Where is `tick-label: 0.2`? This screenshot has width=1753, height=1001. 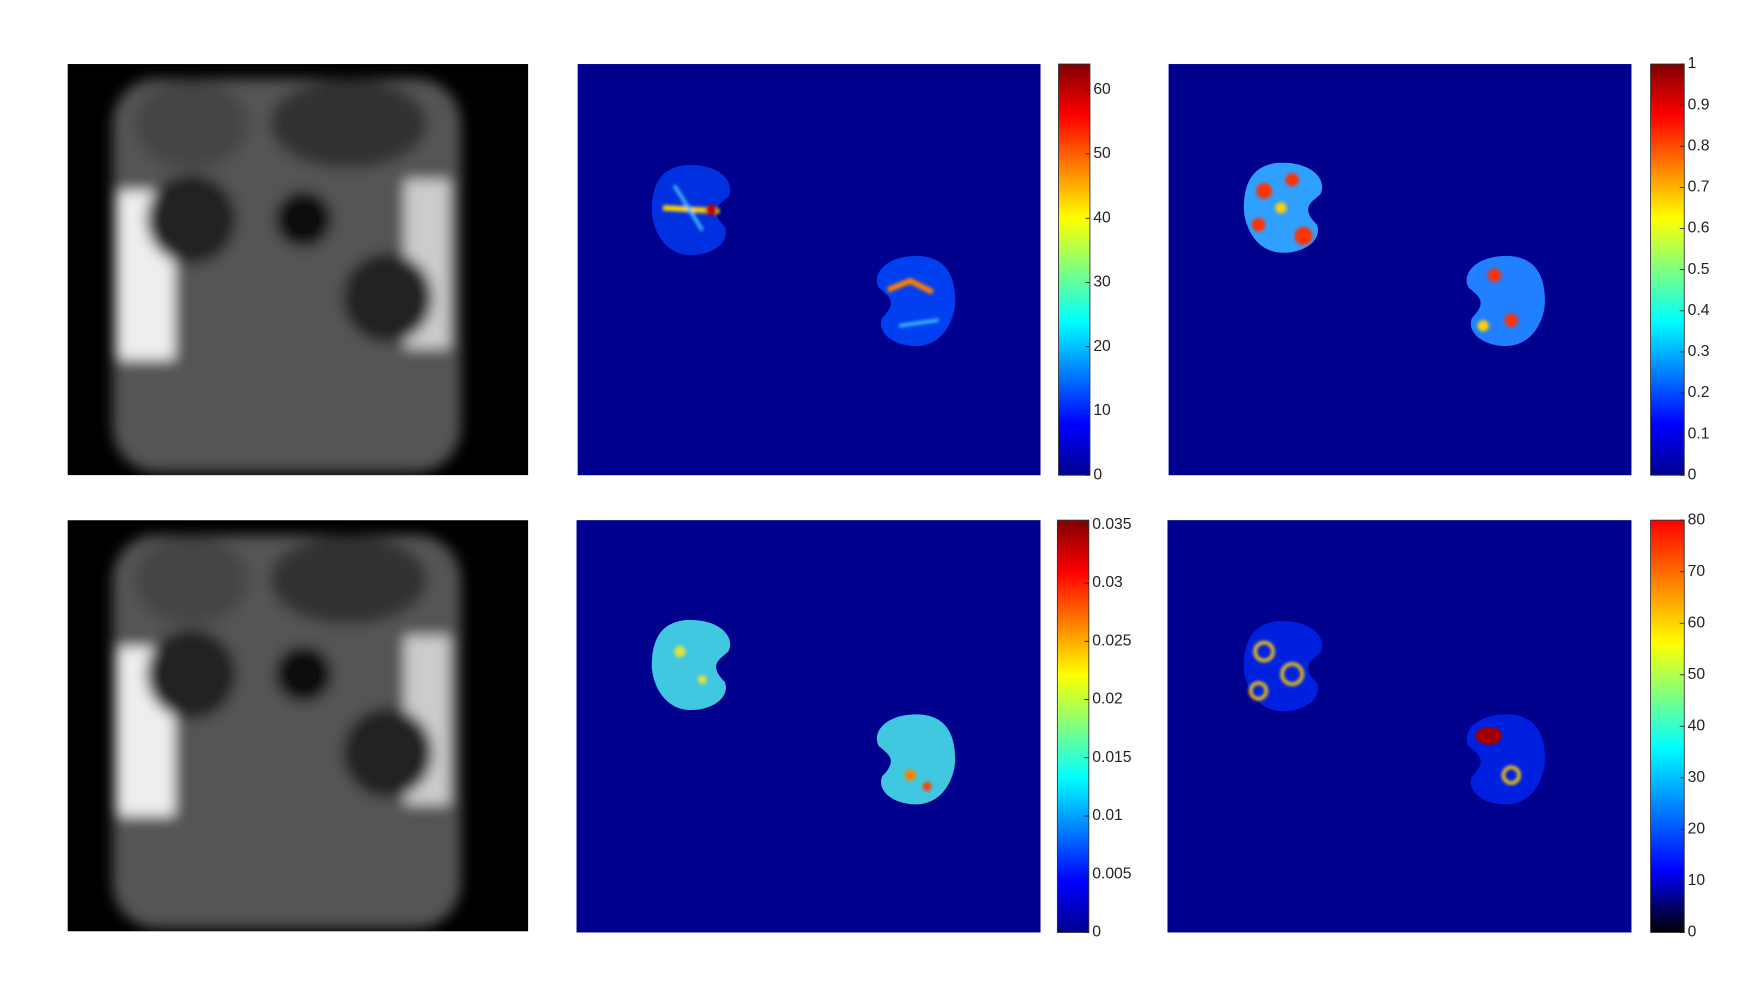
tick-label: 0.2 is located at coordinates (1699, 392).